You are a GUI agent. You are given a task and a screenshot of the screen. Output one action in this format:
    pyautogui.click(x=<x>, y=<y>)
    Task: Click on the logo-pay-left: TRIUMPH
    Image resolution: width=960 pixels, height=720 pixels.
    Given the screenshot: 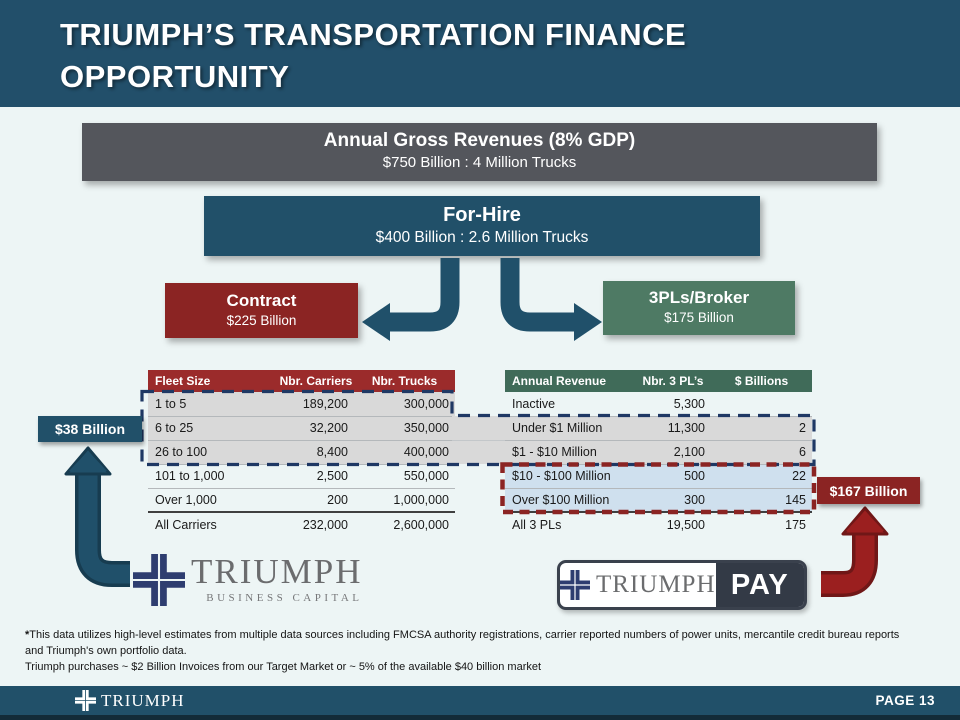 What is the action you would take?
    pyautogui.click(x=638, y=585)
    